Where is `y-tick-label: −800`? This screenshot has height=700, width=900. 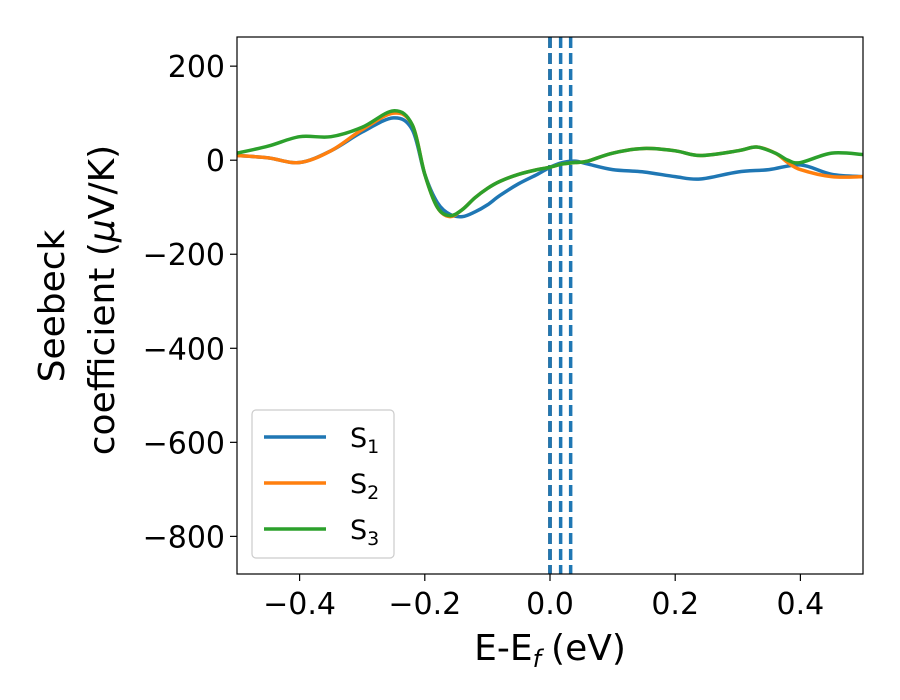 y-tick-label: −800 is located at coordinates (184, 537).